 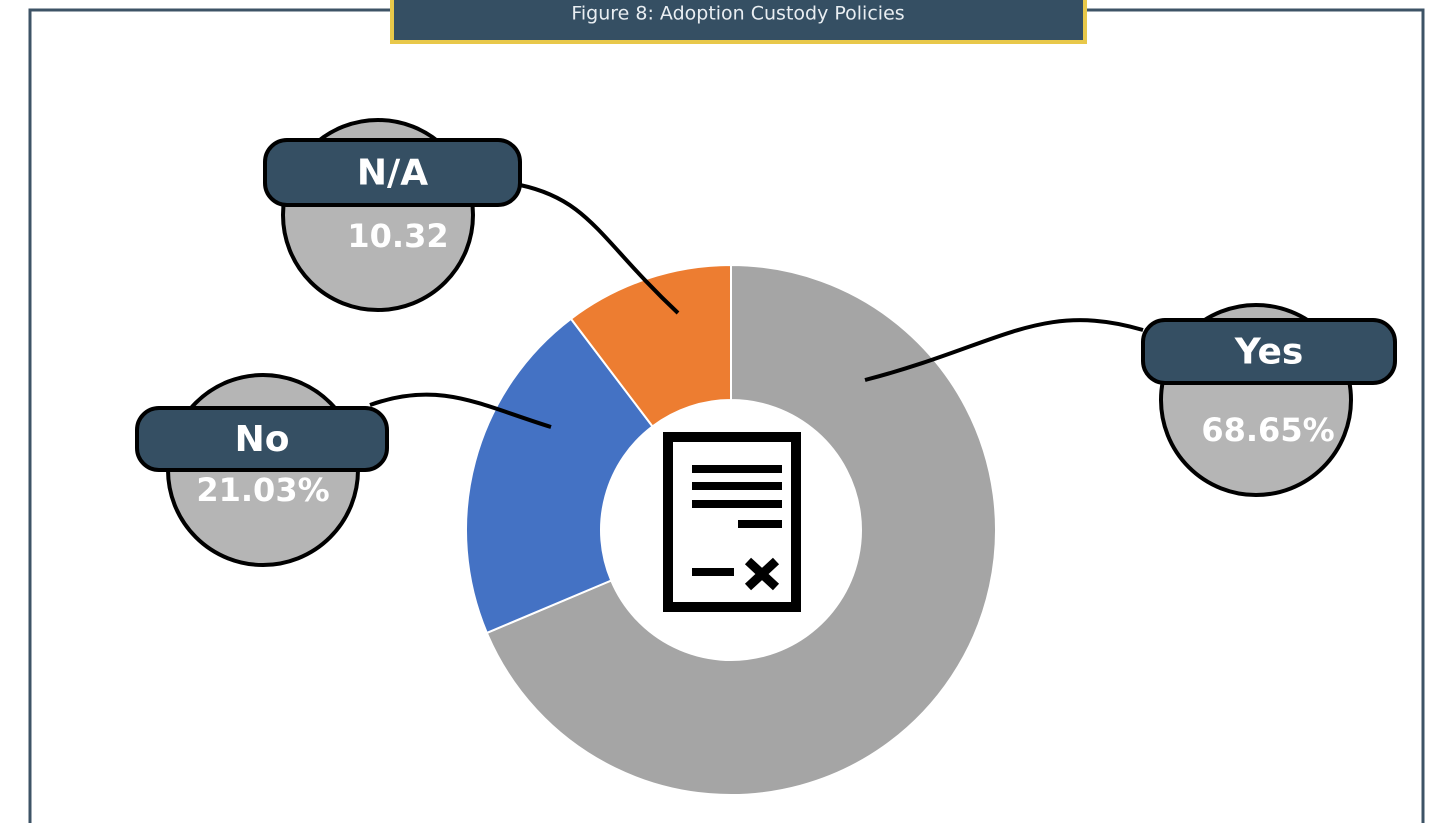 I want to click on category-label: Yes, so click(x=1269, y=352).